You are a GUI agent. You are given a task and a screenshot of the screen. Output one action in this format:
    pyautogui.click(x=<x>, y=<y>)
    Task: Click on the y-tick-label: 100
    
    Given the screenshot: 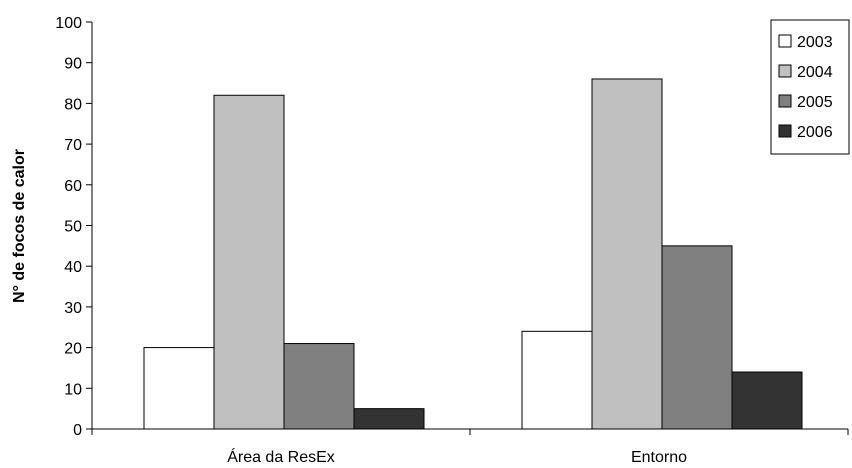 What is the action you would take?
    pyautogui.click(x=68, y=23)
    